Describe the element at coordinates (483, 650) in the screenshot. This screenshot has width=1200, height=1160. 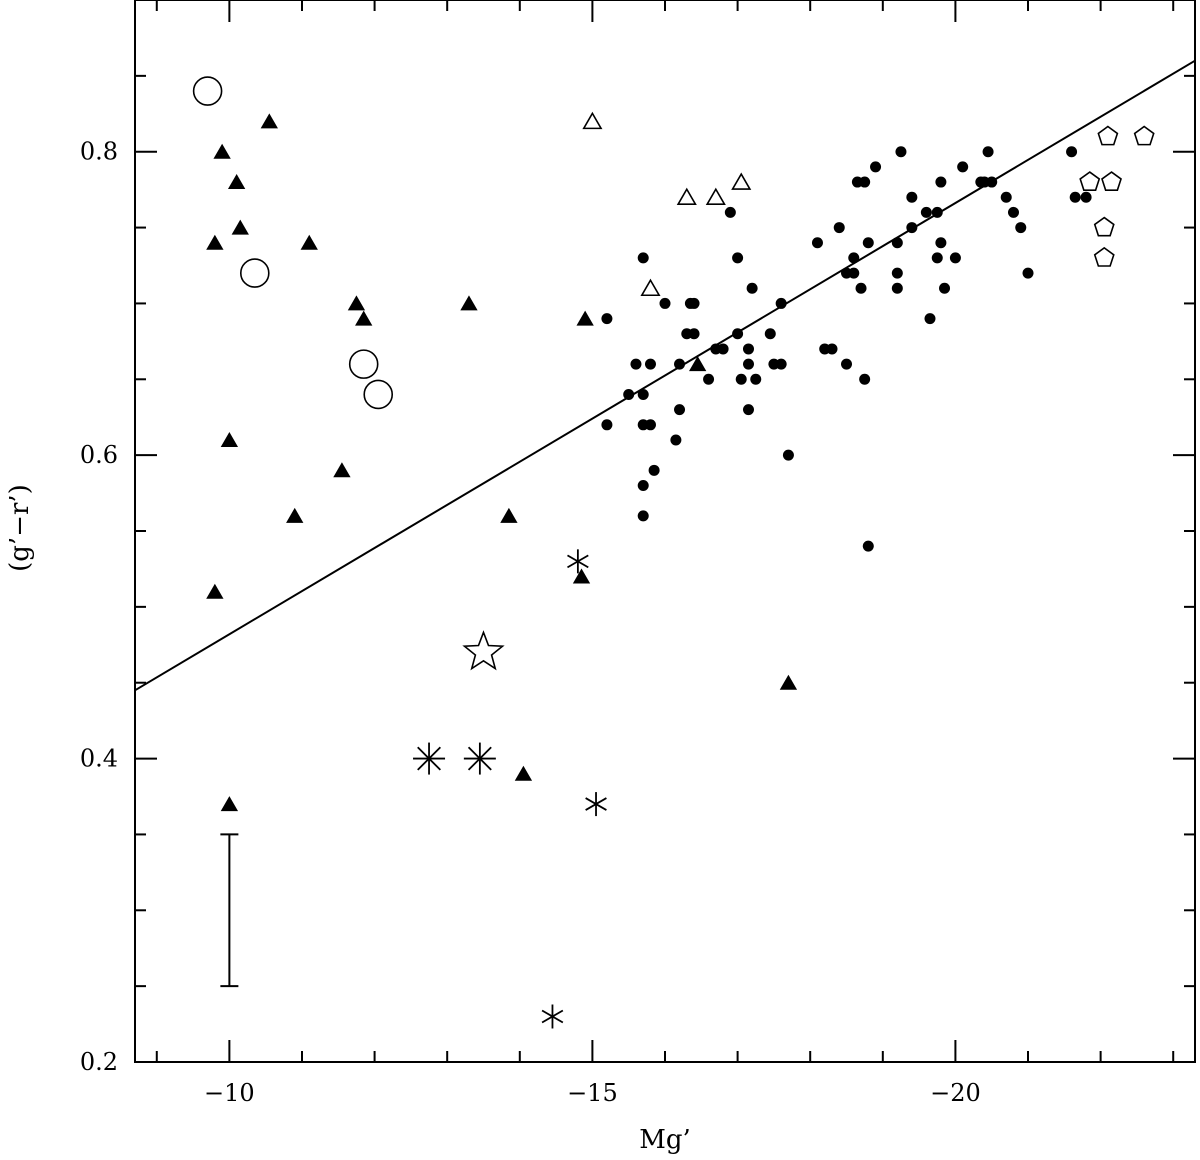
I see `open-star-point` at that location.